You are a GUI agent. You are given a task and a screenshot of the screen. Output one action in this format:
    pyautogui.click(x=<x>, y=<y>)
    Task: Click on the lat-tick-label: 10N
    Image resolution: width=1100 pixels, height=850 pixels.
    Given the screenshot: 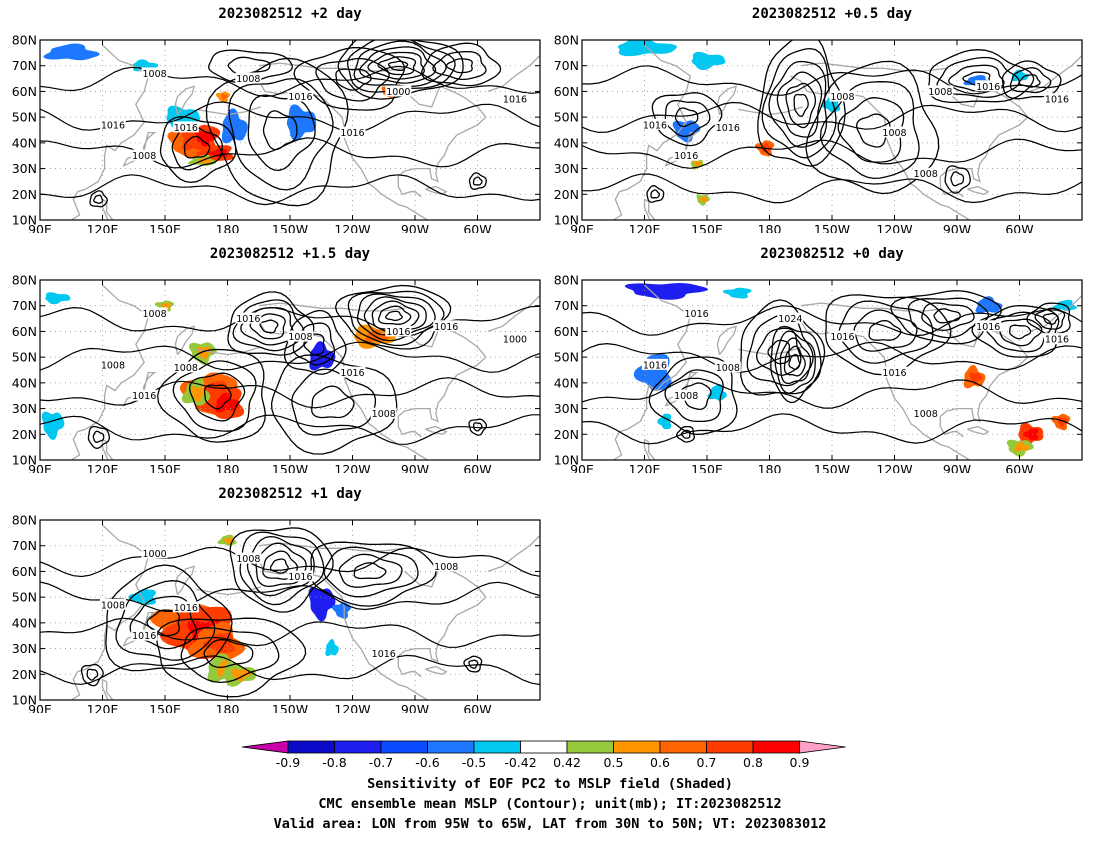 What is the action you would take?
    pyautogui.click(x=24, y=220)
    